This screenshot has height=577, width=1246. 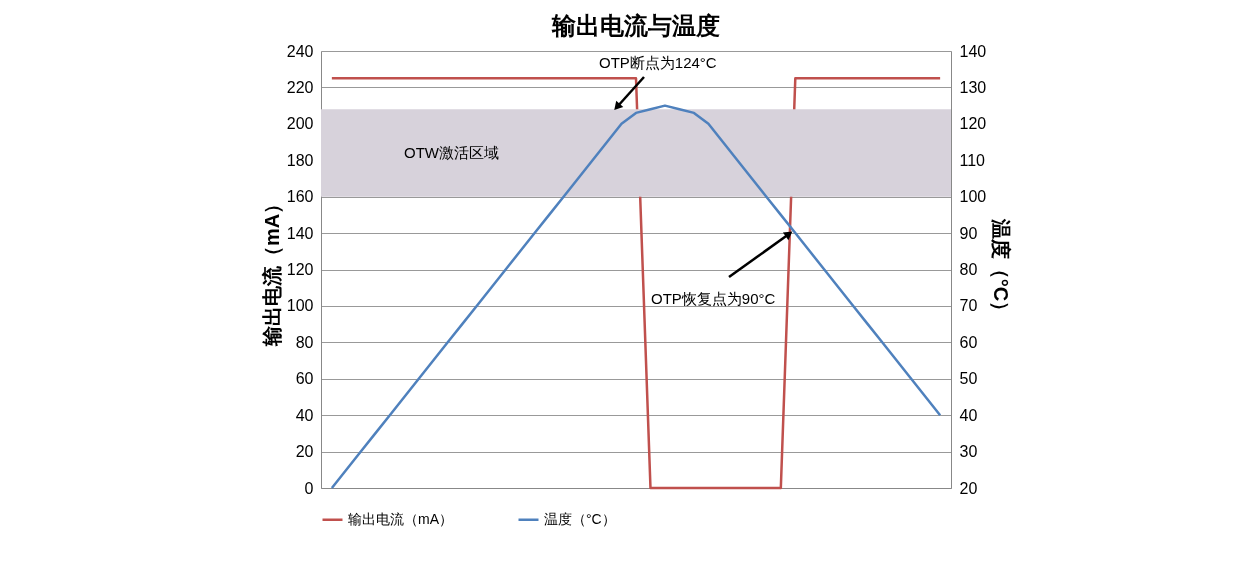 What do you see at coordinates (300, 51) in the screenshot?
I see `y-tick-label: 240` at bounding box center [300, 51].